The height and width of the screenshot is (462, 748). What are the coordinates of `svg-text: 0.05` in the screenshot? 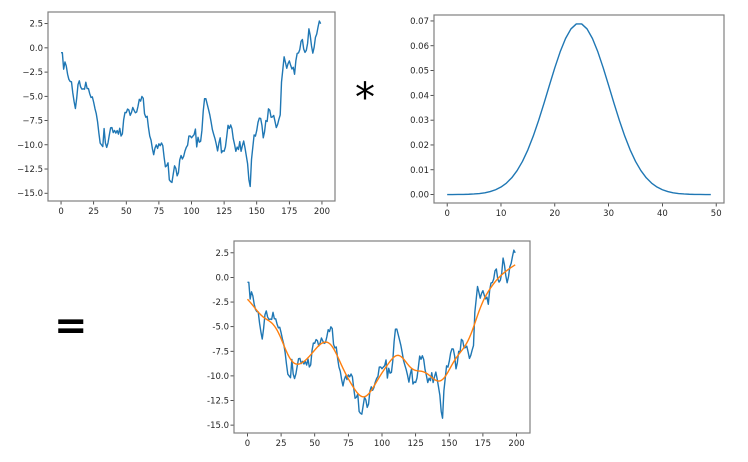 It's located at (419, 72).